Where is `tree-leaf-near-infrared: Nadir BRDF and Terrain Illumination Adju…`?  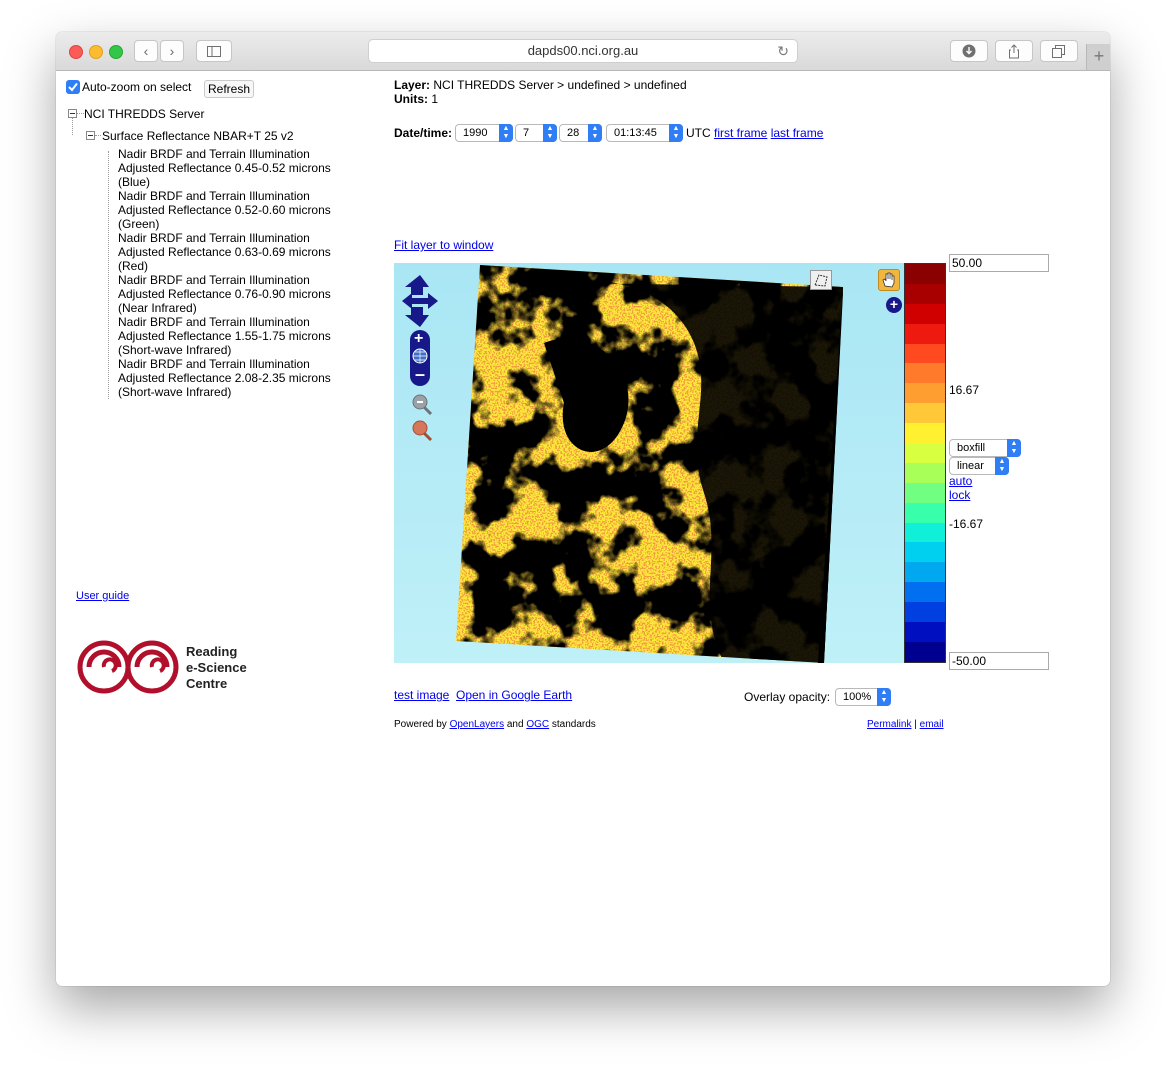 tree-leaf-near-infrared: Nadir BRDF and Terrain Illumination Adju… is located at coordinates (228, 294).